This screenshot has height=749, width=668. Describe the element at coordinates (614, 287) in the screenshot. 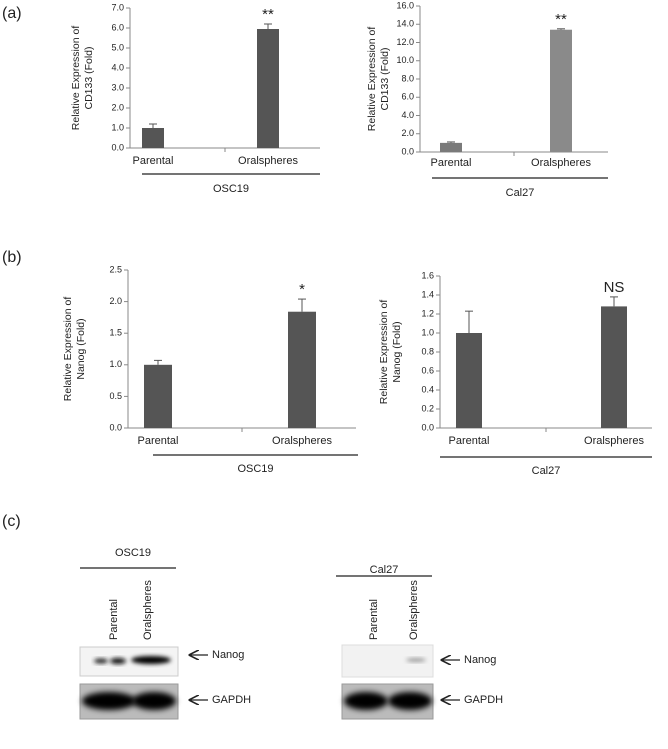

I see `significance: NS` at that location.